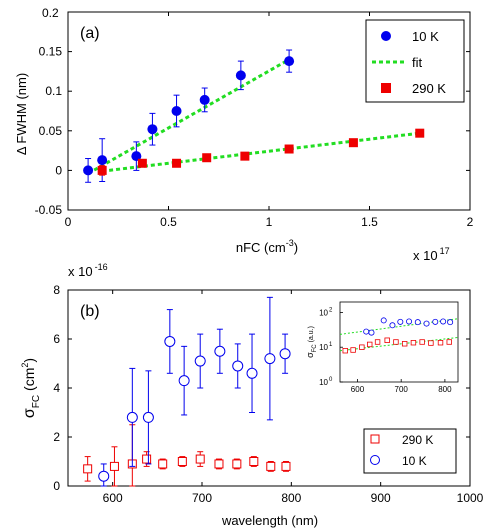 The width and height of the screenshot is (498, 532). Describe the element at coordinates (31, 388) in the screenshot. I see `panel-b-ylabel: σFC (cm2)` at that location.